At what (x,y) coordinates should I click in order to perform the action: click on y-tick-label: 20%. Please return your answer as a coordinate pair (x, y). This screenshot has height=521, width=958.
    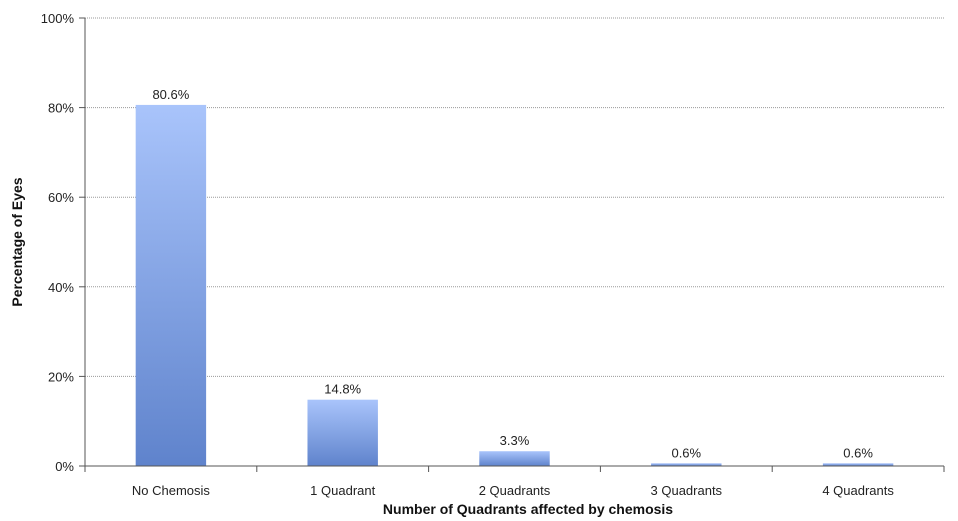
    Looking at the image, I should click on (61, 376).